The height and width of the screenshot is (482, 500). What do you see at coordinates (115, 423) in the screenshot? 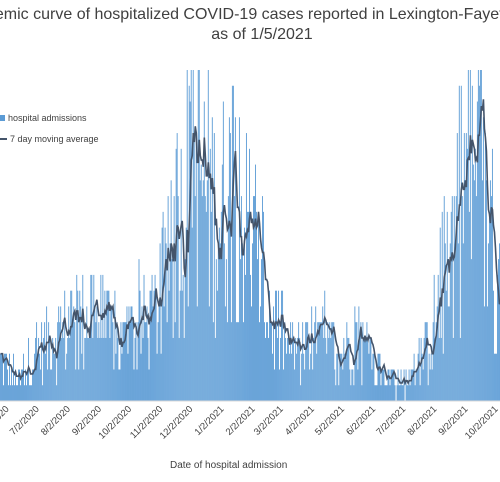
I see `x-tick-label: 10/2/2020` at bounding box center [115, 423].